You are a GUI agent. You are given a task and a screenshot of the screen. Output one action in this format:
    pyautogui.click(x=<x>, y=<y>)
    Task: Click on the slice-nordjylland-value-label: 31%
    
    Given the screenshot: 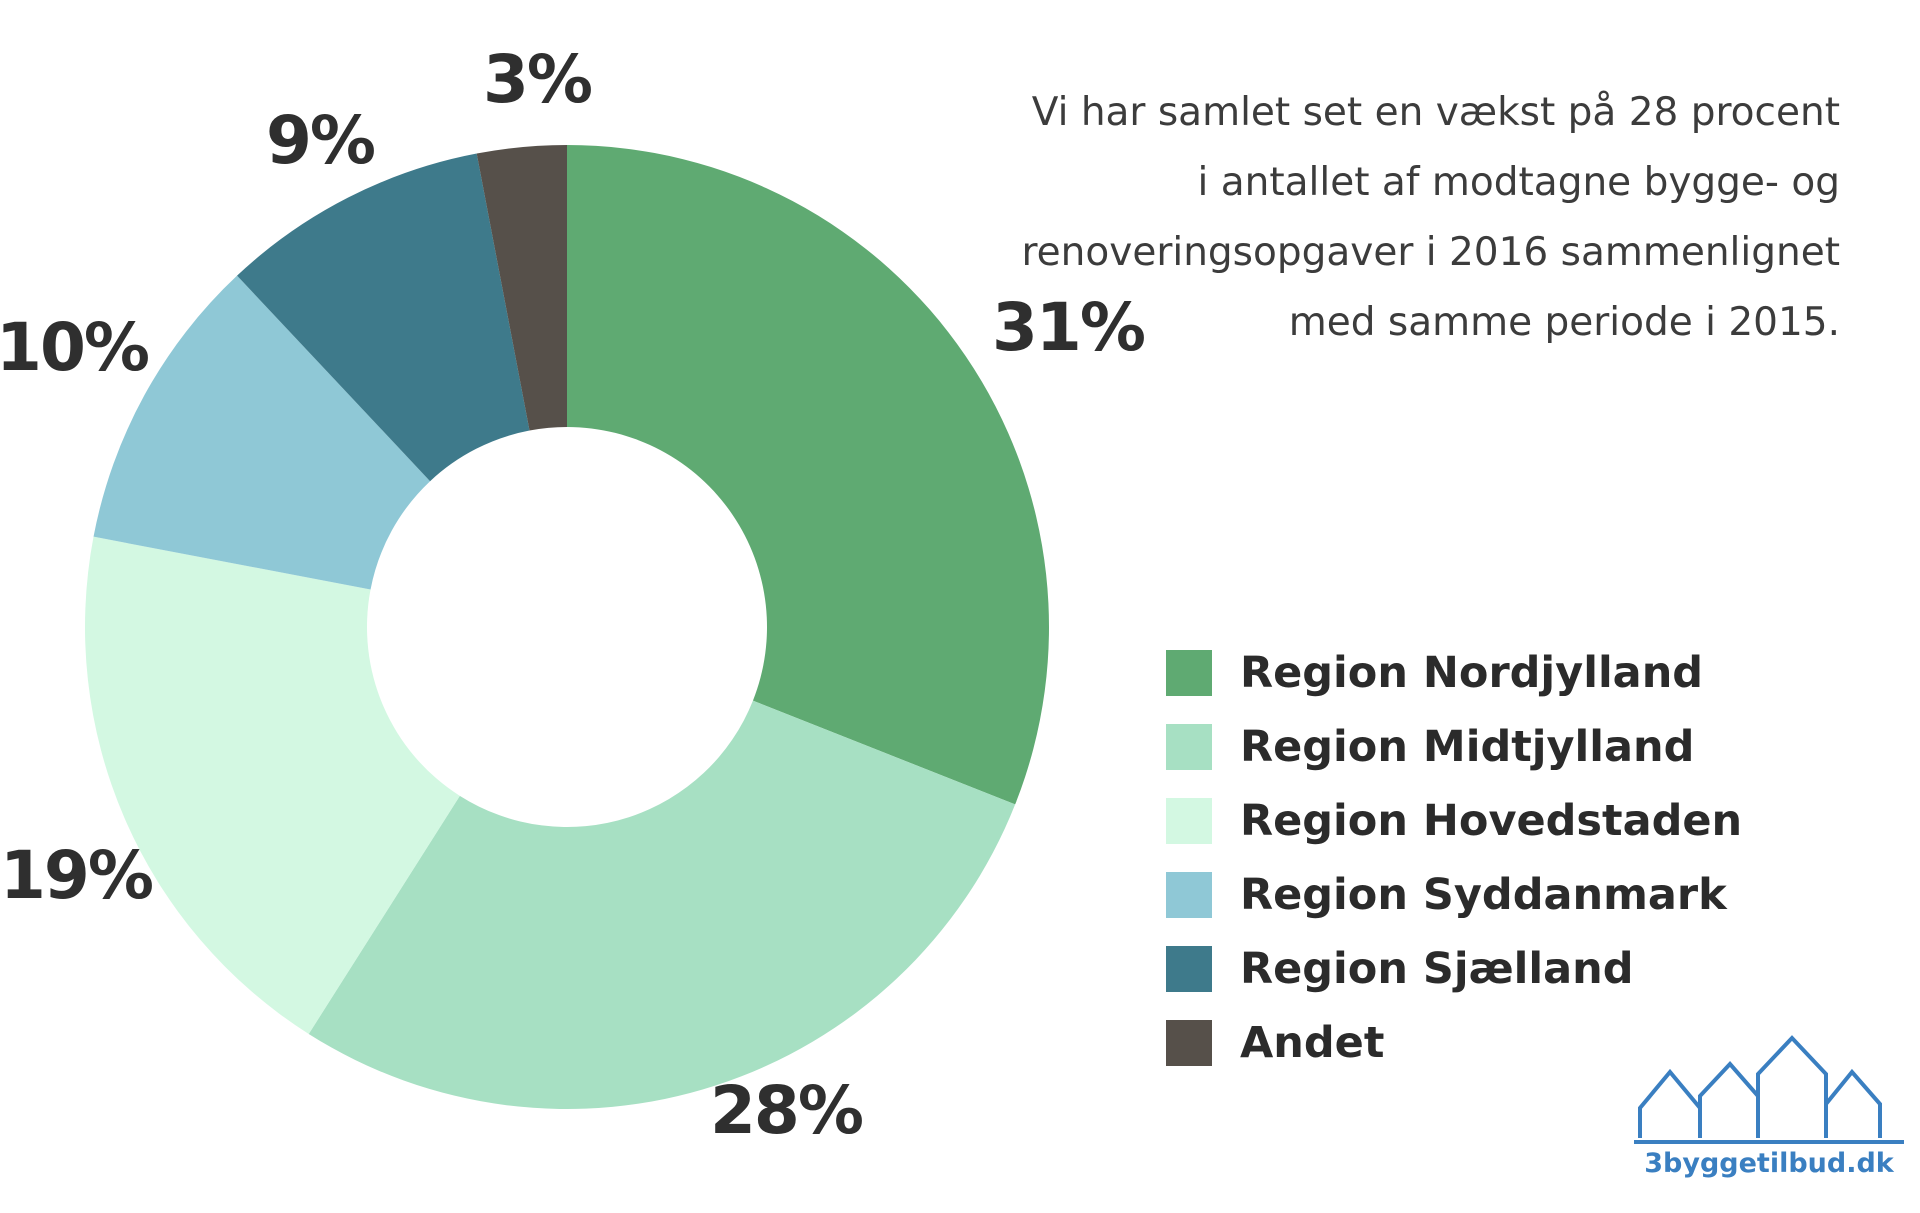 What is the action you would take?
    pyautogui.click(x=1068, y=327)
    